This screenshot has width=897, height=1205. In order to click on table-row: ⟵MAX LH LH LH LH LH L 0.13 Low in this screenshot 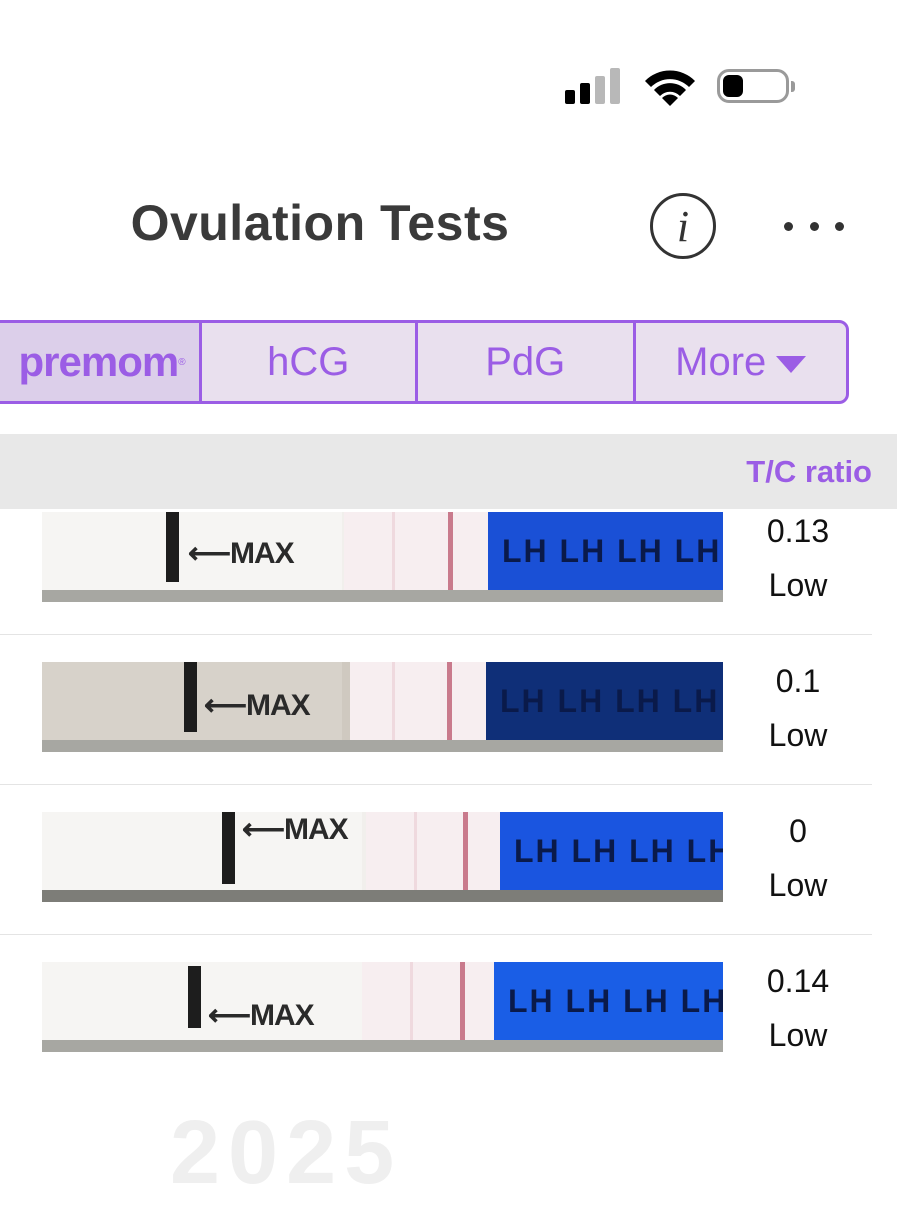, I will do `click(436, 559)`.